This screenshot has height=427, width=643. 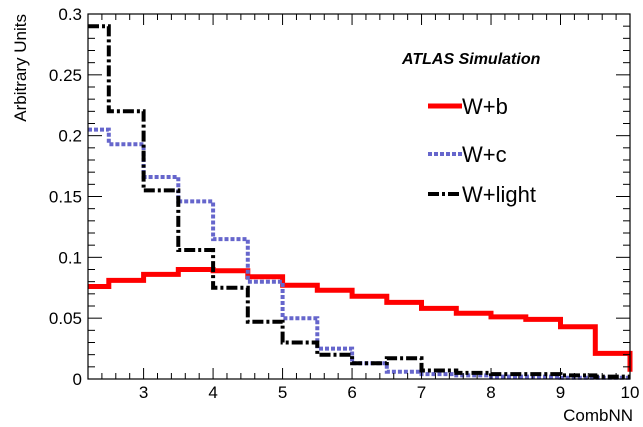 I want to click on x-tick-label: 8, so click(x=490, y=392).